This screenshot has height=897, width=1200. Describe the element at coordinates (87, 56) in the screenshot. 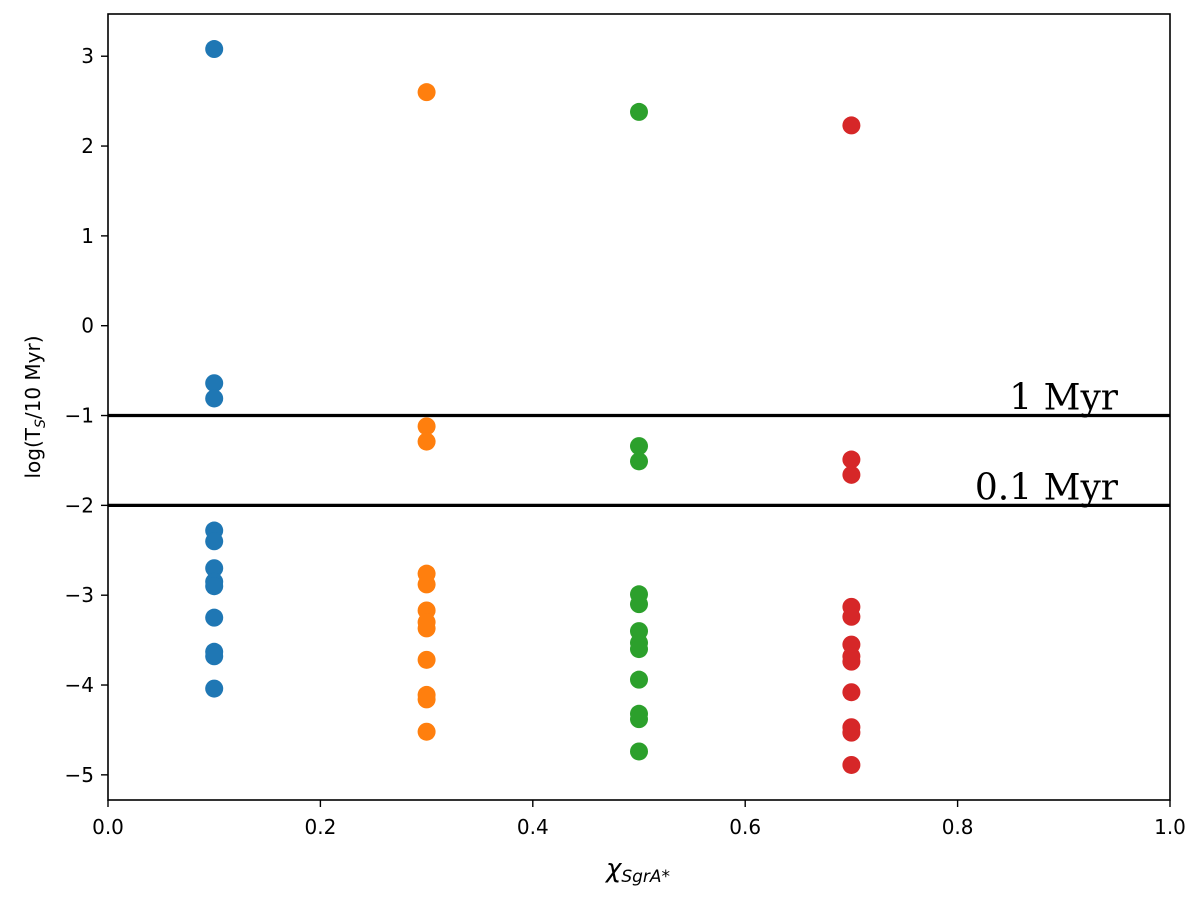

I see `y-tick-label: 3` at that location.